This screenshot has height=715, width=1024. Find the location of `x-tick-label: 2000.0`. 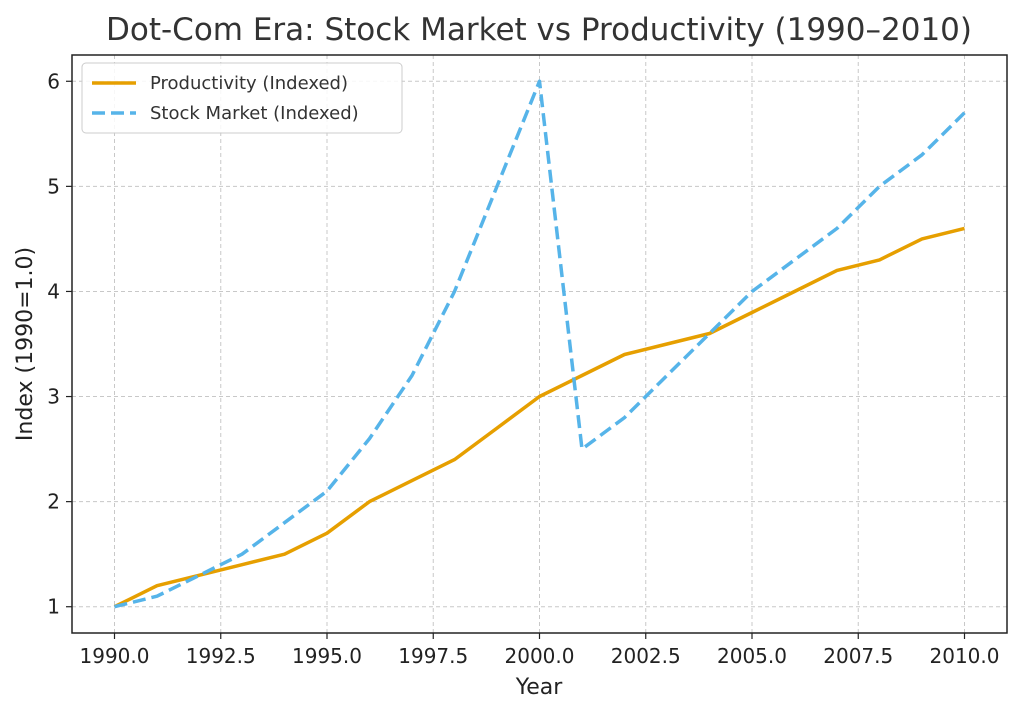

x-tick-label: 2000.0 is located at coordinates (540, 656).